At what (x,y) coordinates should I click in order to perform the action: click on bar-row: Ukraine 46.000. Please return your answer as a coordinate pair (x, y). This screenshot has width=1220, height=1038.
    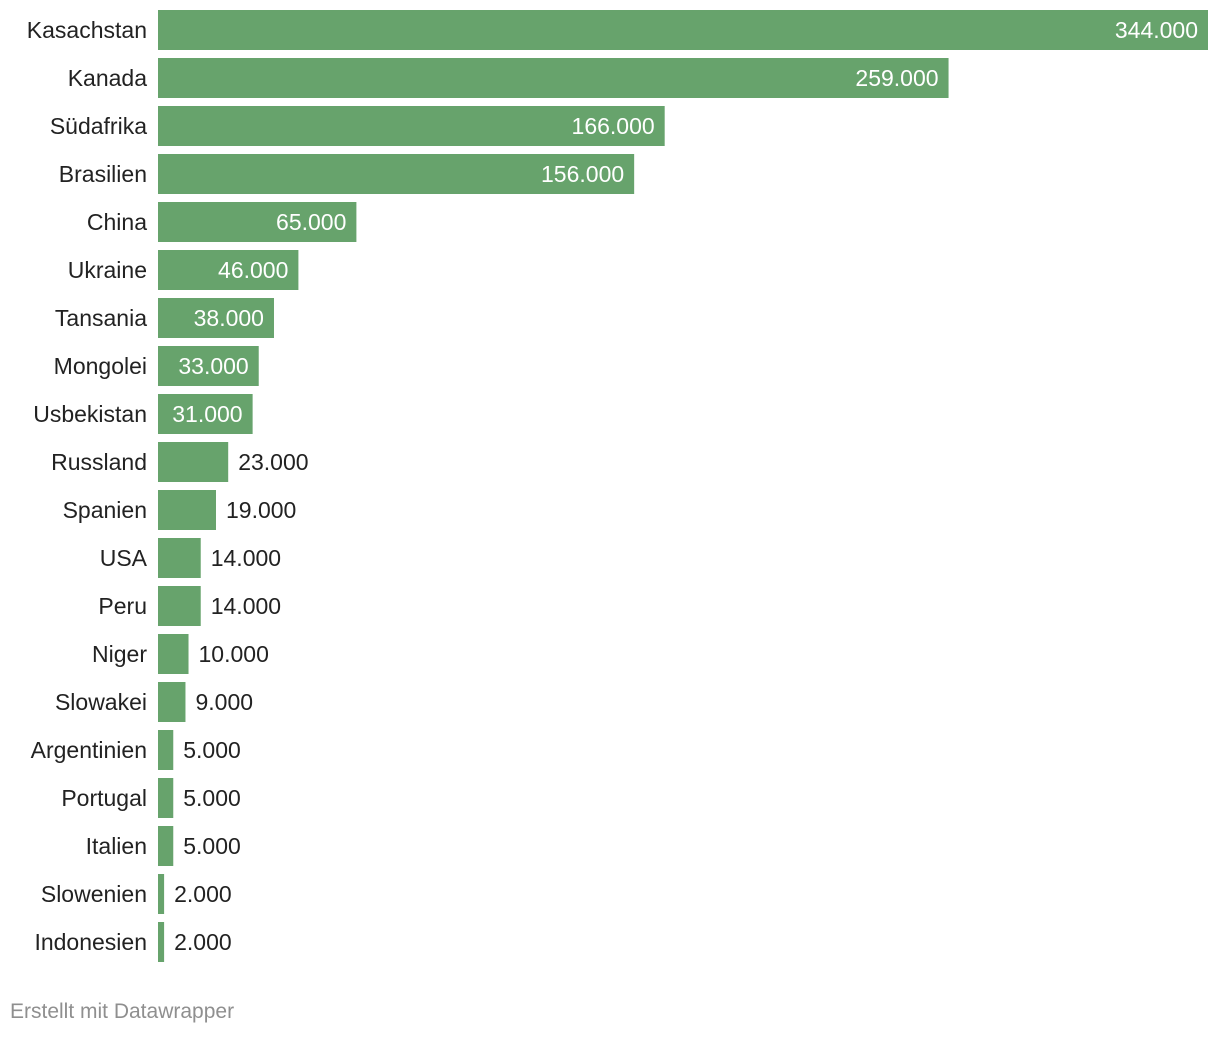
    Looking at the image, I should click on (183, 270).